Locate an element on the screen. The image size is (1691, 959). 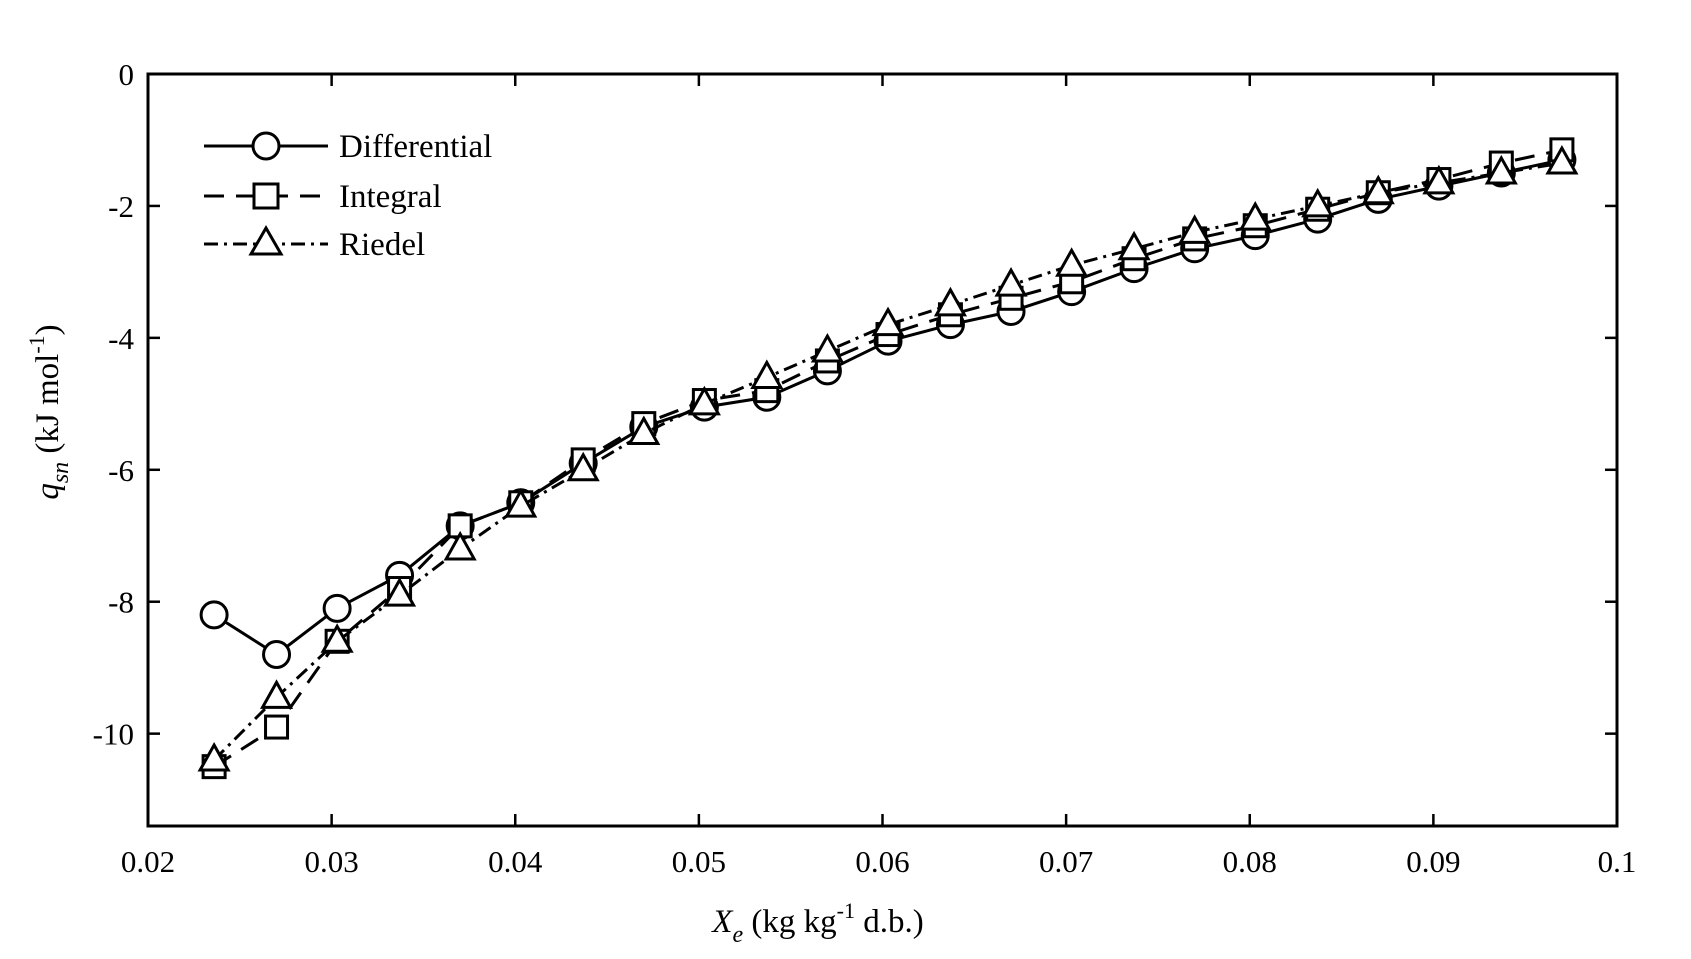
legend-label-riedel: Riedel is located at coordinates (382, 245).